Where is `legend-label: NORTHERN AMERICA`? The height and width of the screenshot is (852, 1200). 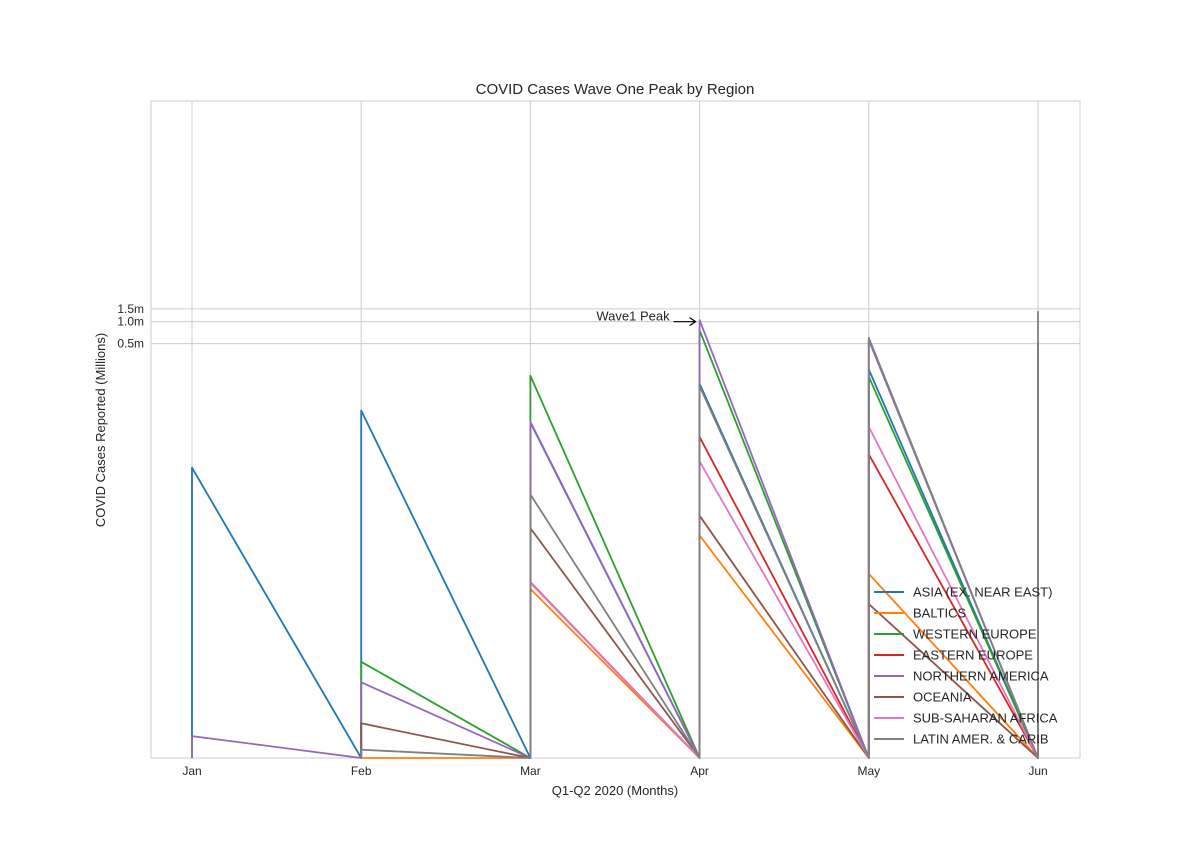
legend-label: NORTHERN AMERICA is located at coordinates (981, 676).